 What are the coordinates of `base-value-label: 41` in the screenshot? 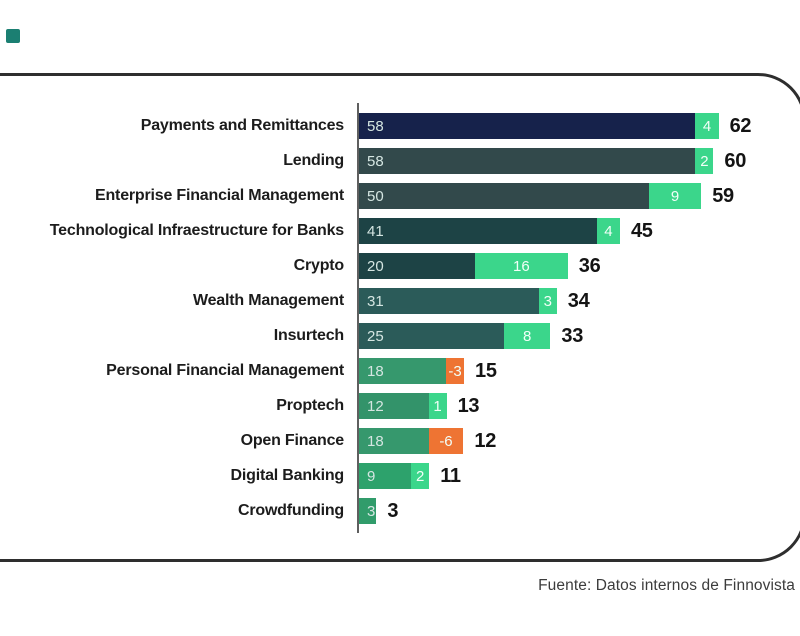 It's located at (375, 231).